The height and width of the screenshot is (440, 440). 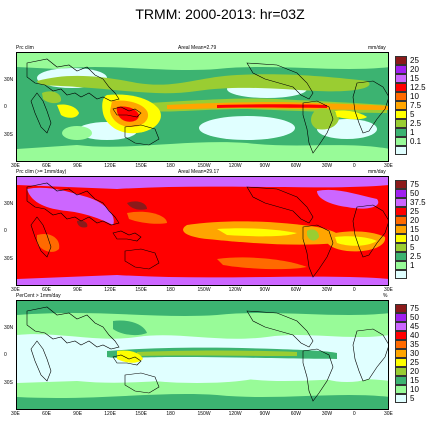 What do you see at coordinates (414, 308) in the screenshot?
I see `legend-label: 75` at bounding box center [414, 308].